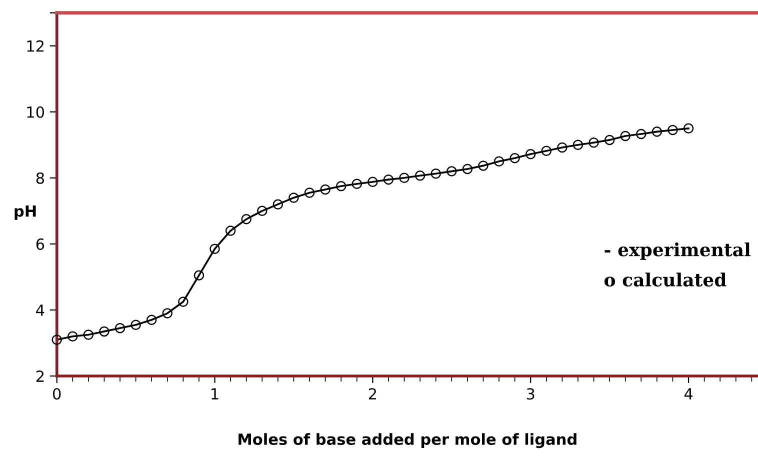 The height and width of the screenshot is (458, 758). Describe the element at coordinates (530, 394) in the screenshot. I see `x-tick-label: 3` at that location.